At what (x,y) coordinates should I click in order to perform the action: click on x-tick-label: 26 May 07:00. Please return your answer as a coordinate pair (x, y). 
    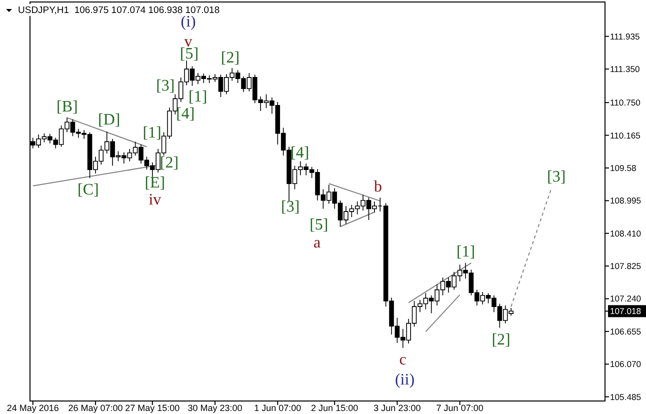
    Looking at the image, I should click on (95, 408).